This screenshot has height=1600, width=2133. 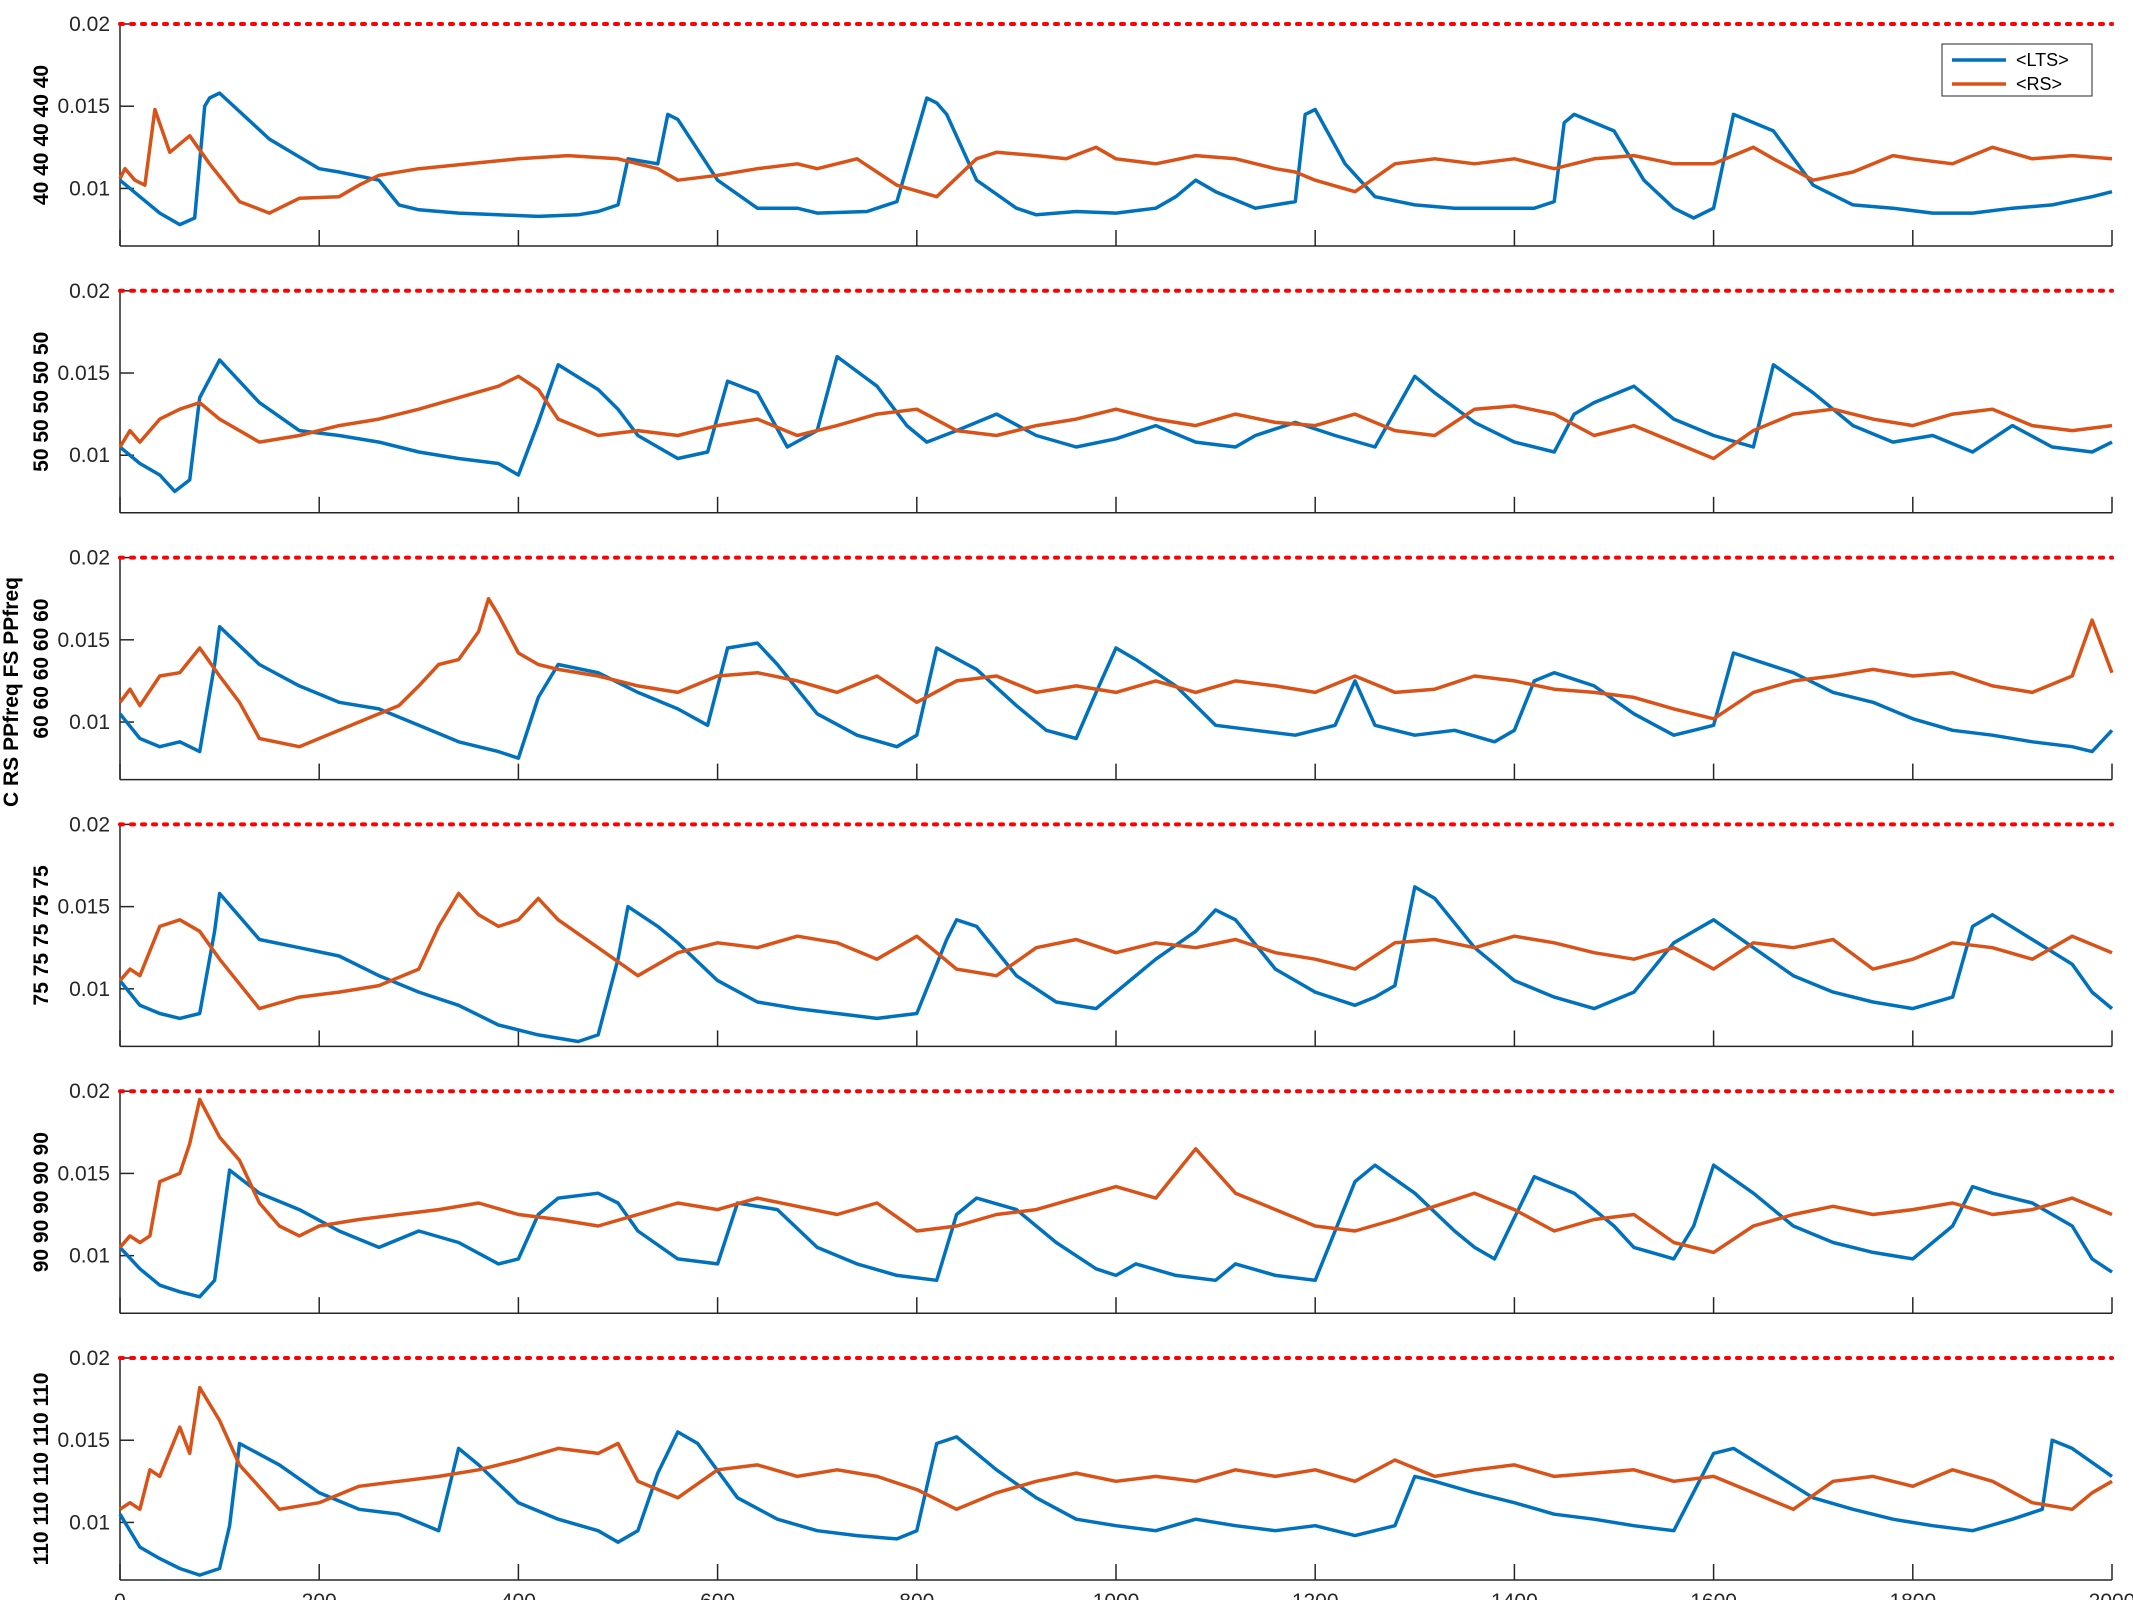 I want to click on x-tick-label: 600, so click(x=717, y=1595).